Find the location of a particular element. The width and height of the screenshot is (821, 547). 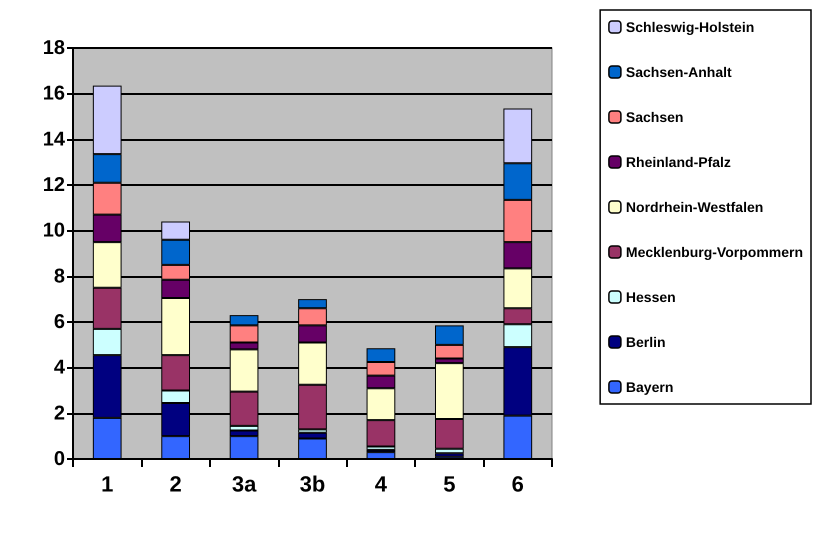

y-tick-label: 6 is located at coordinates (59, 322).